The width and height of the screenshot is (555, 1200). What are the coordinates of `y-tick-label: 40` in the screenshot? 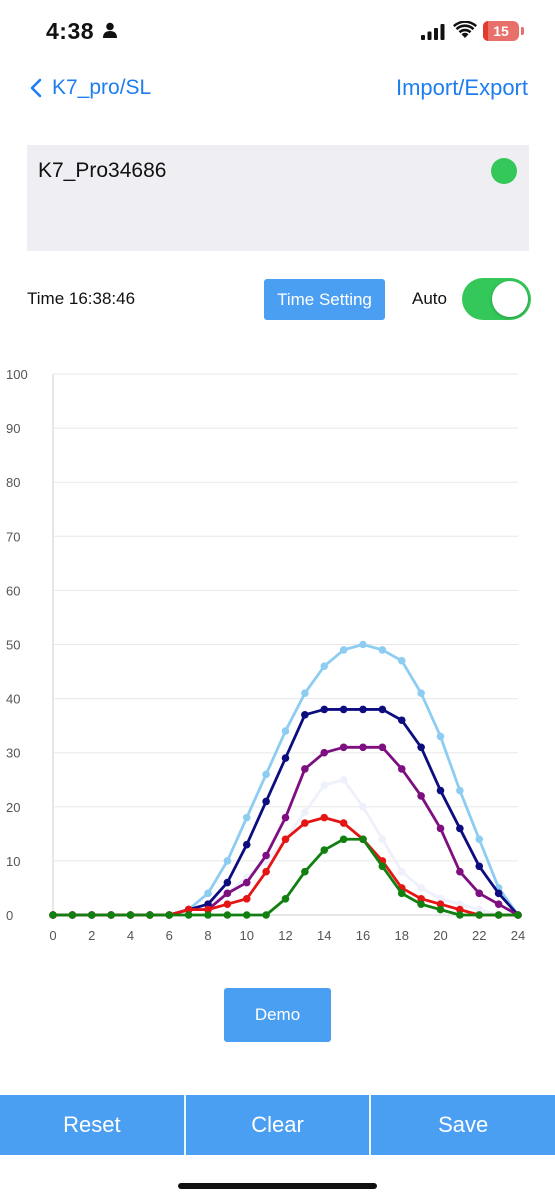 It's located at (13, 699).